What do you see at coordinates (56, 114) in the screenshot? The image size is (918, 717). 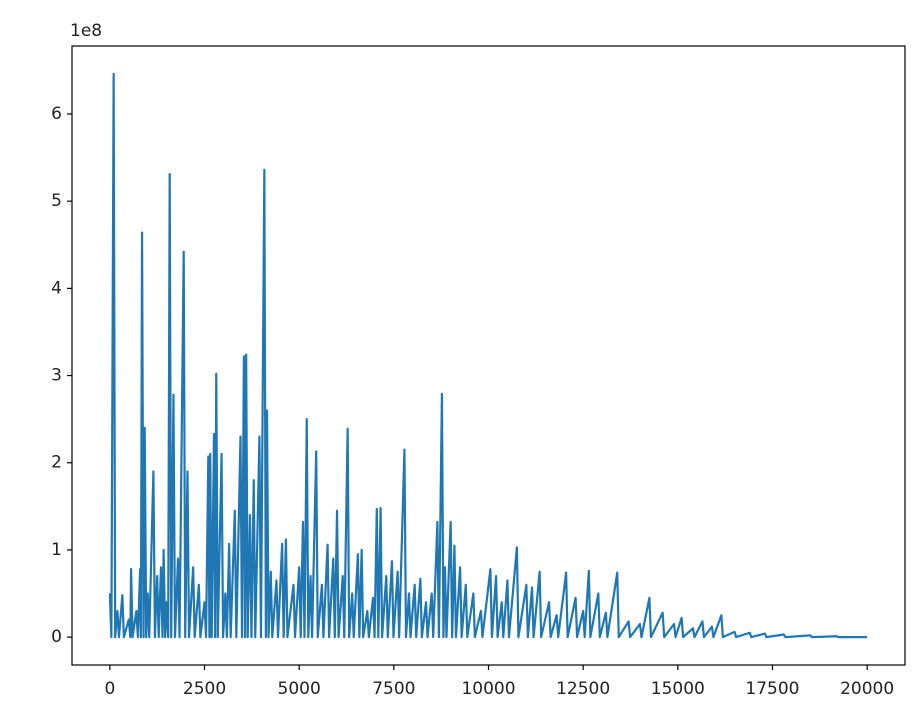 I see `y-tick-label: 6` at bounding box center [56, 114].